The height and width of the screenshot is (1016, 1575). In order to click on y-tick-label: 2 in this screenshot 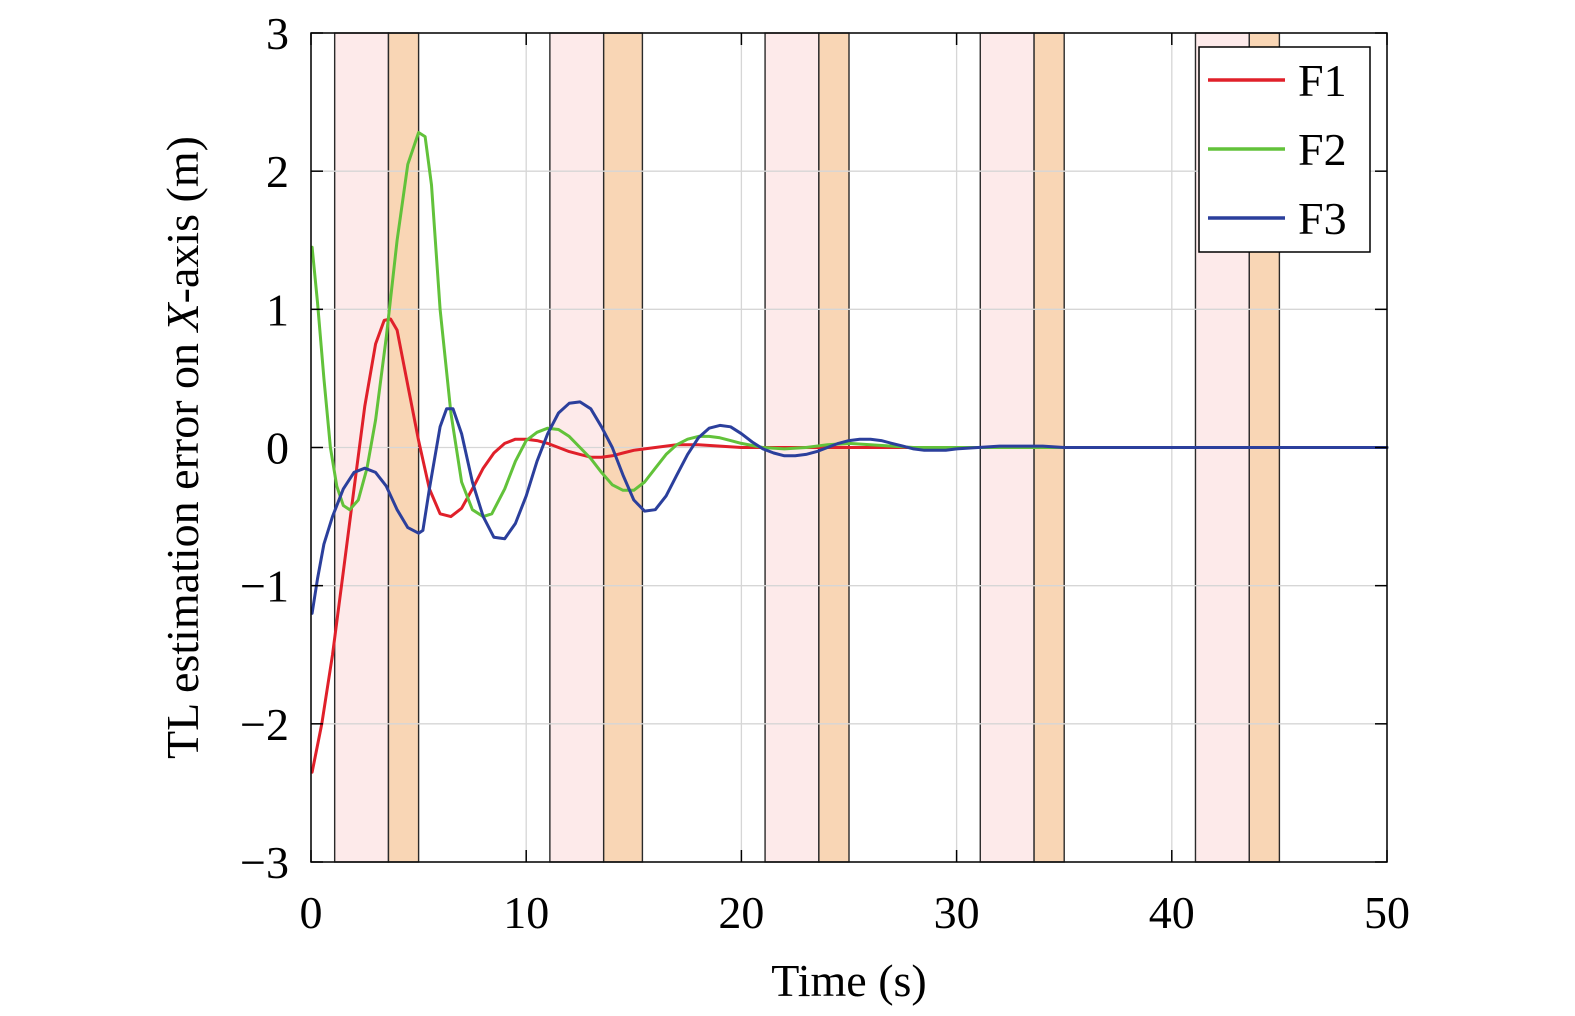, I will do `click(277, 171)`.